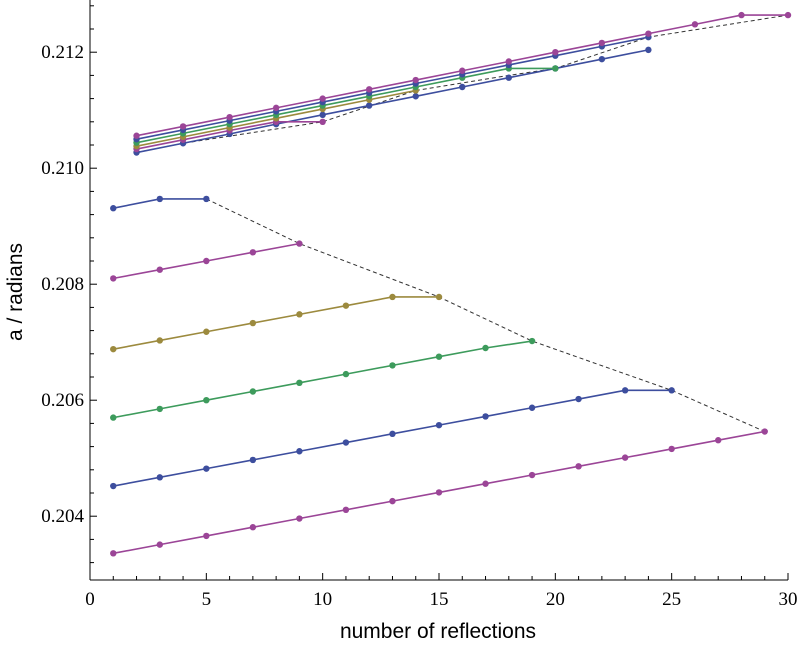 This screenshot has width=800, height=645. What do you see at coordinates (438, 631) in the screenshot?
I see `x-axis-title: number of reflections` at bounding box center [438, 631].